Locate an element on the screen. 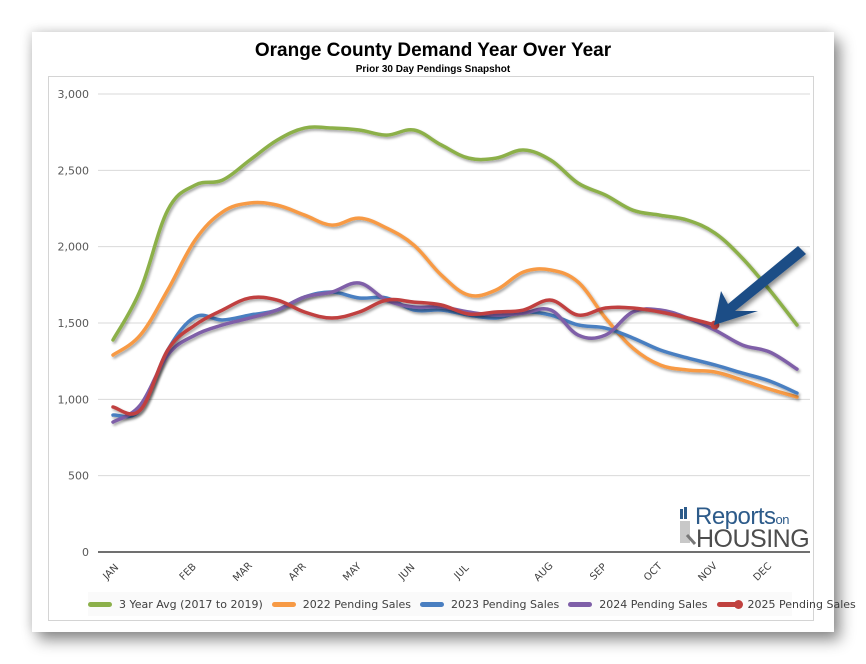 This screenshot has height=664, width=866. reports-on-housing-logo: Reportson HOUSING is located at coordinates (746, 528).